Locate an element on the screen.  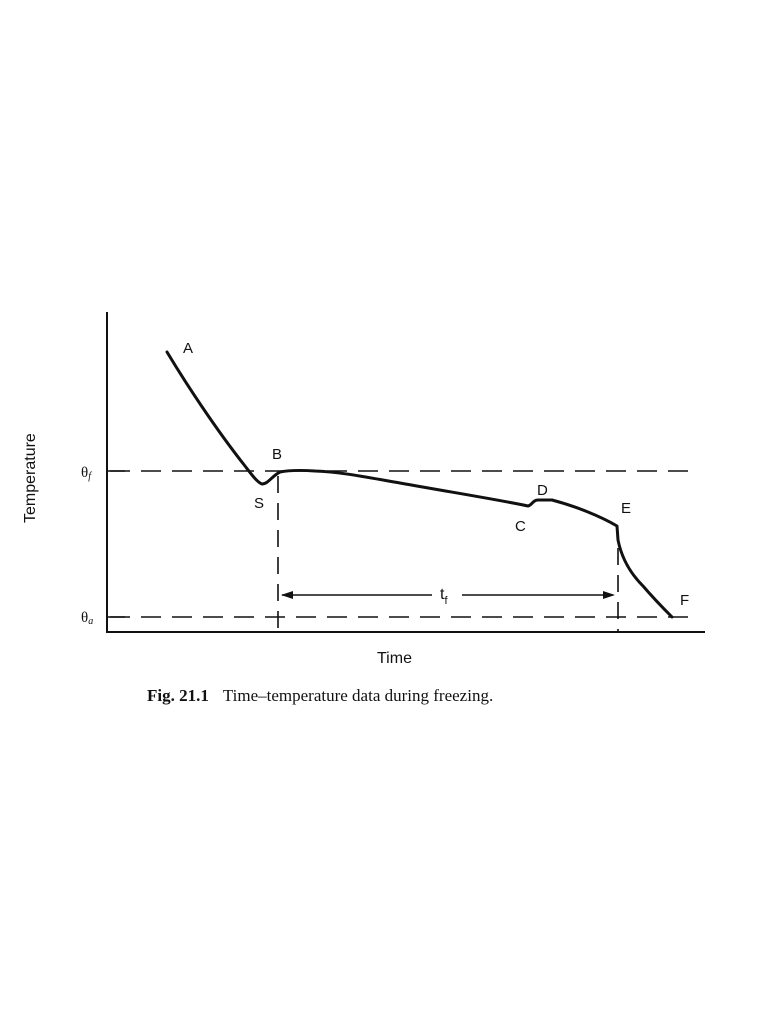
y-ticks is located at coordinates (116, 544).